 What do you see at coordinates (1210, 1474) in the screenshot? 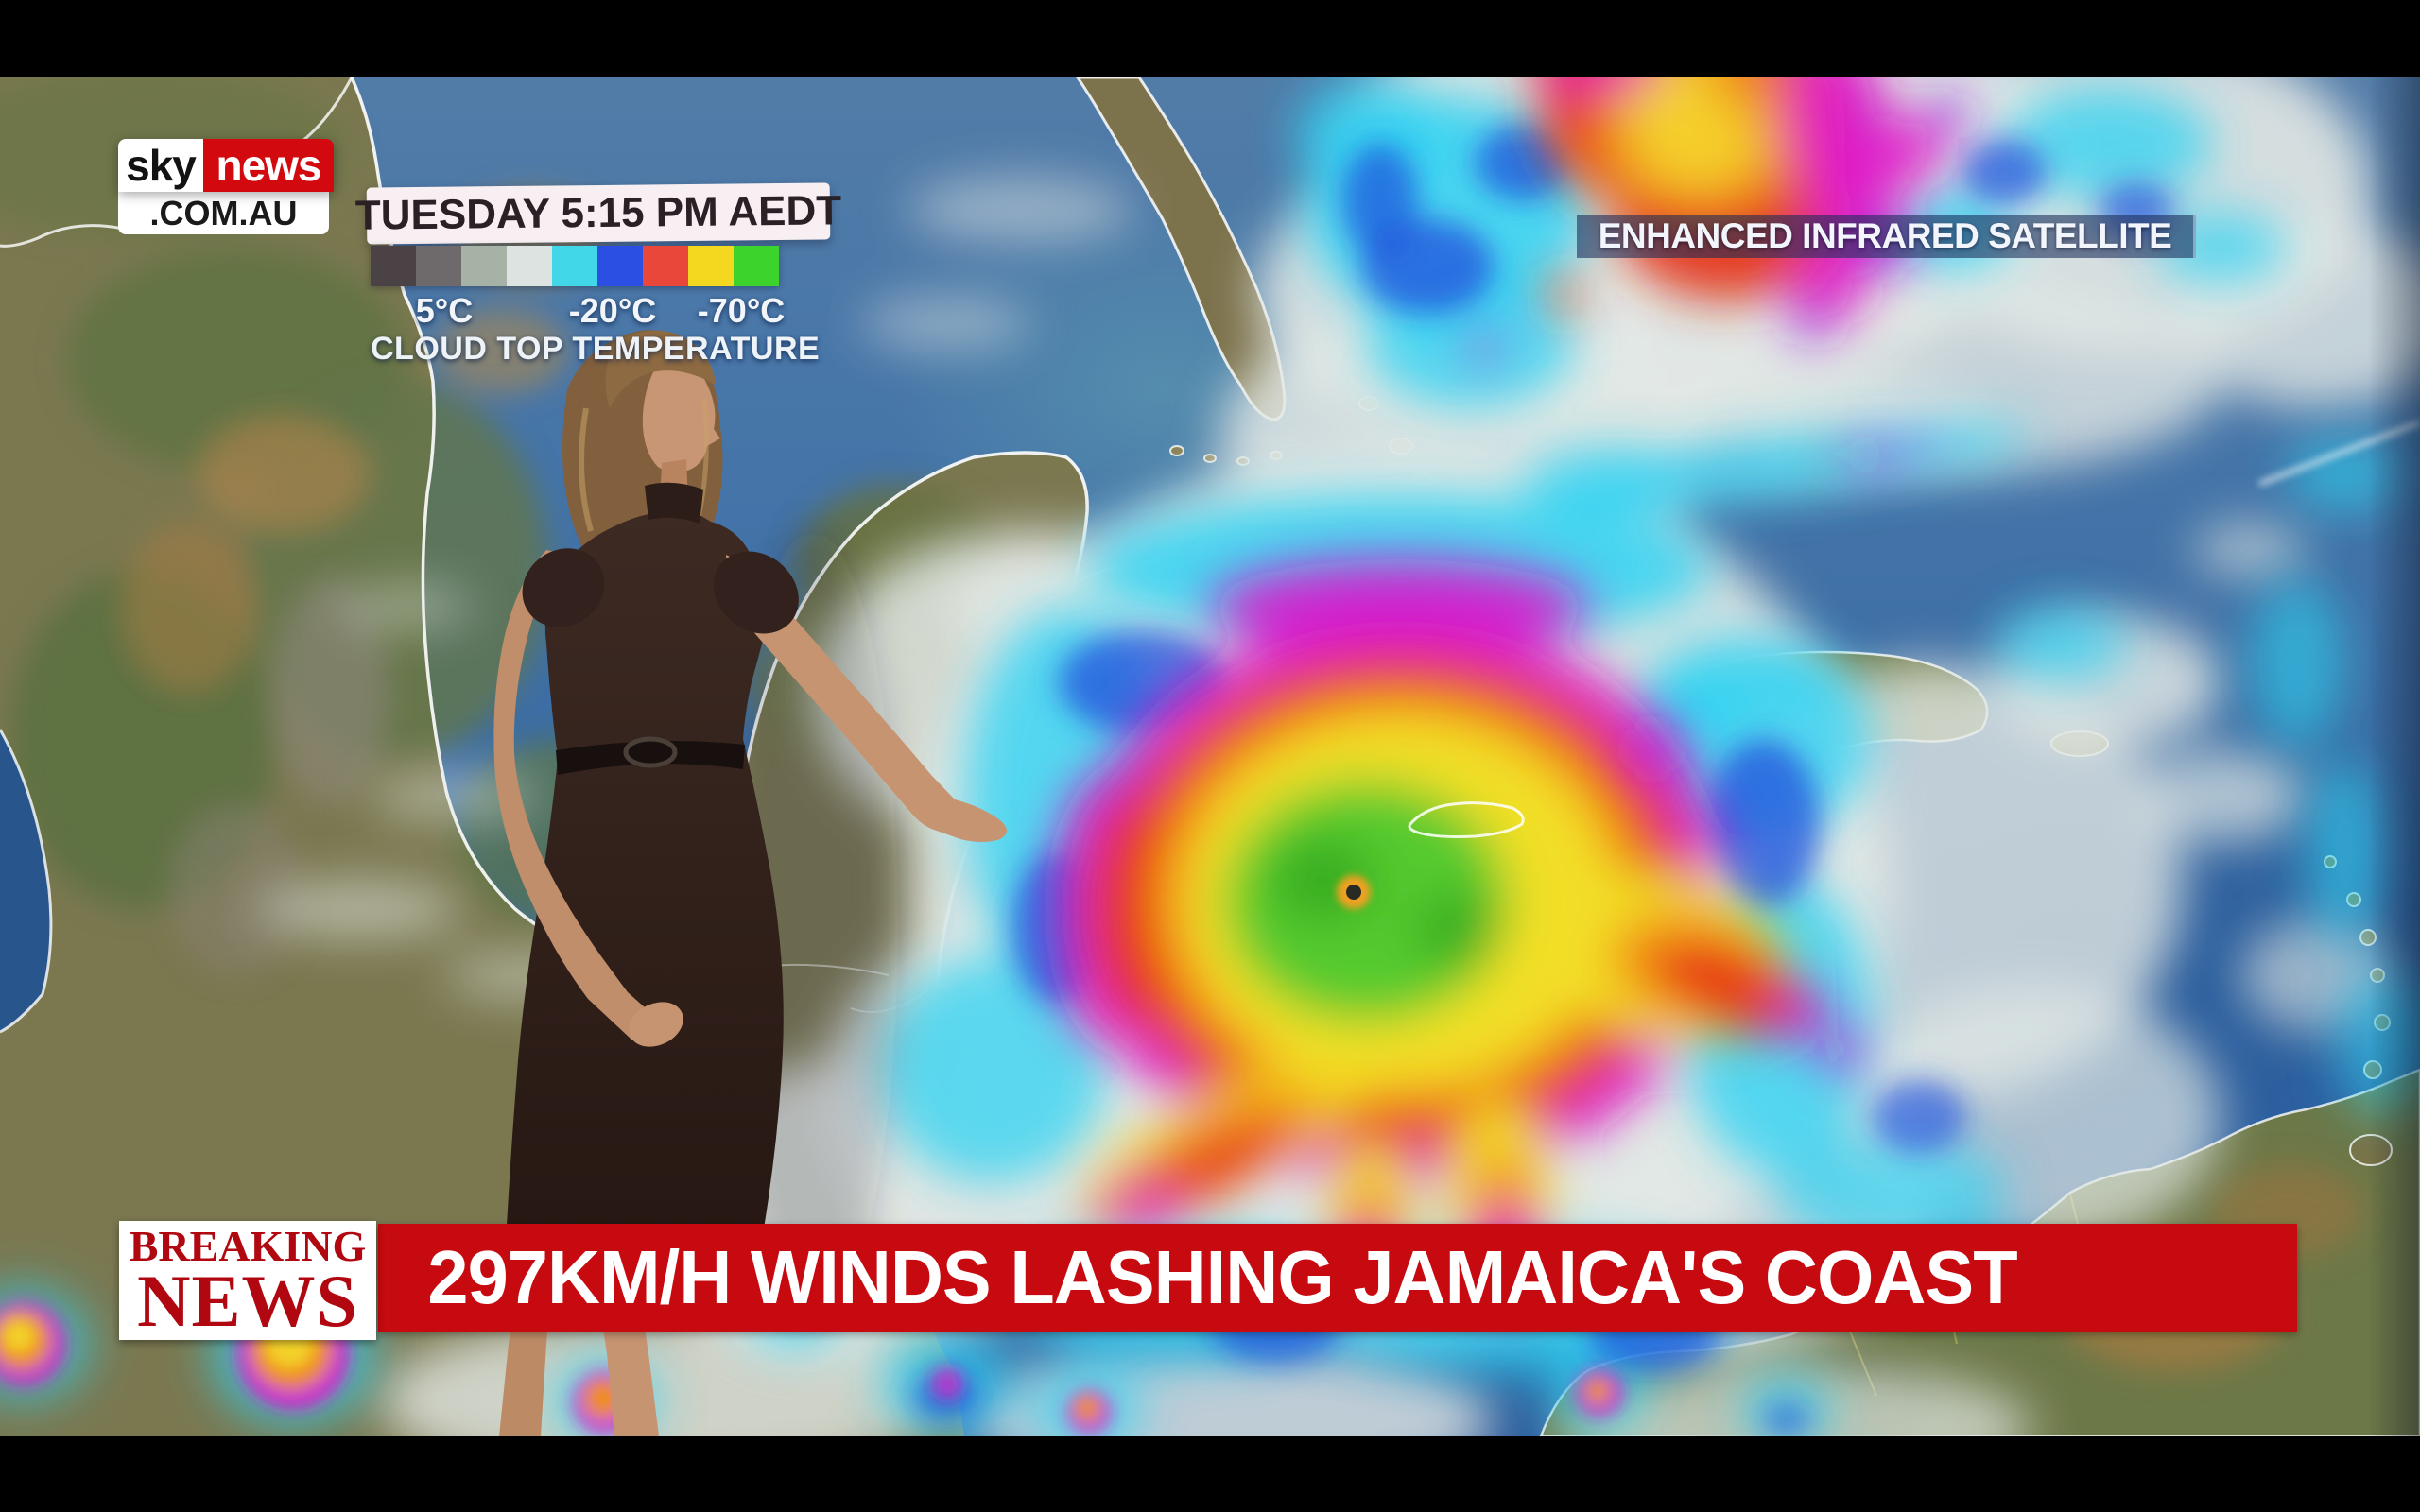
I see `letterbox-bottom` at bounding box center [1210, 1474].